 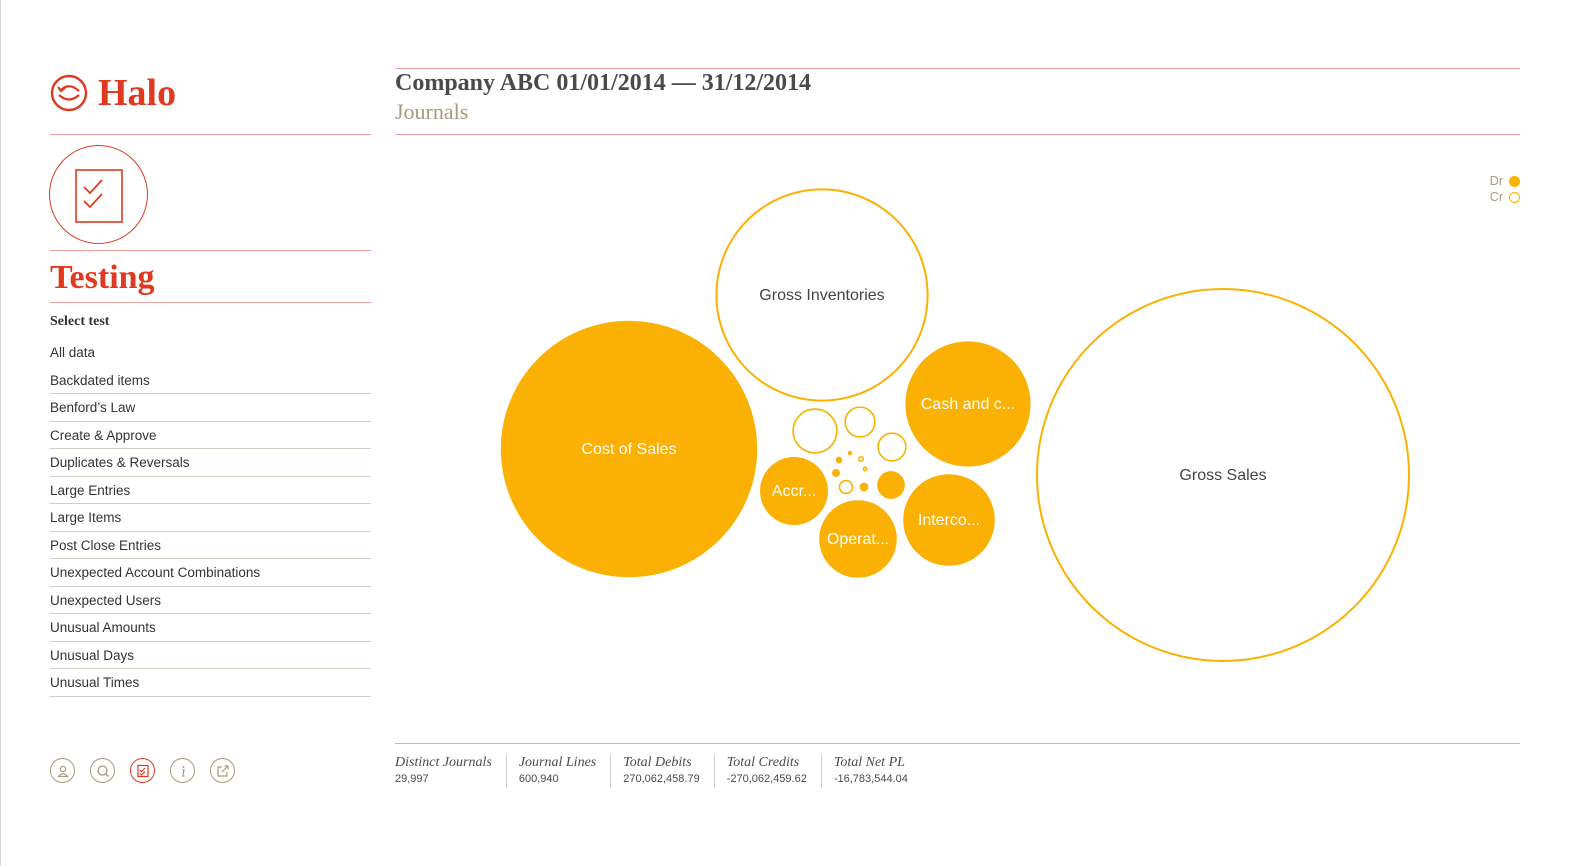 I want to click on test-item: Backdated items, so click(x=210, y=380).